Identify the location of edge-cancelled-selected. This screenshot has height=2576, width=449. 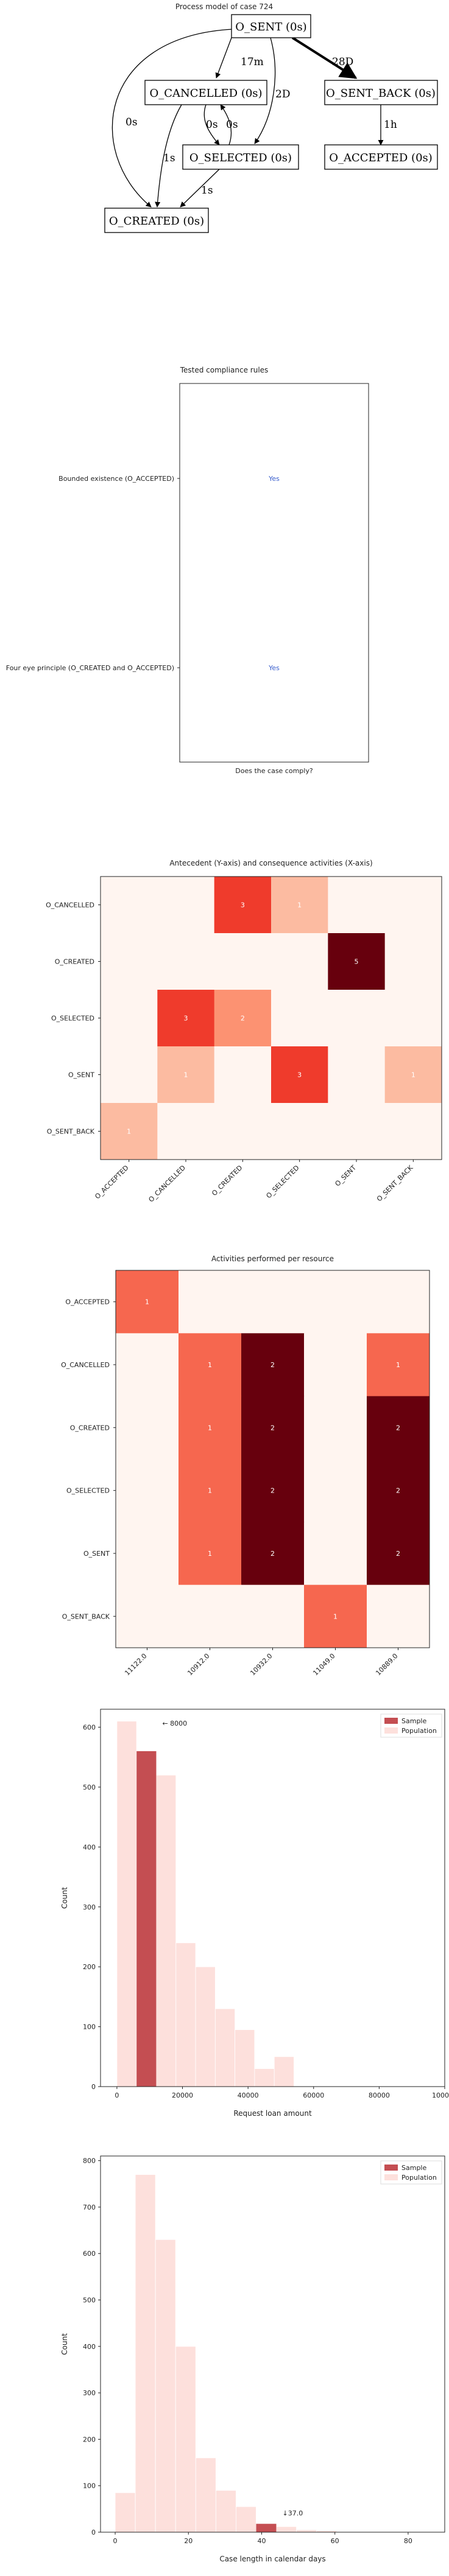
(211, 124).